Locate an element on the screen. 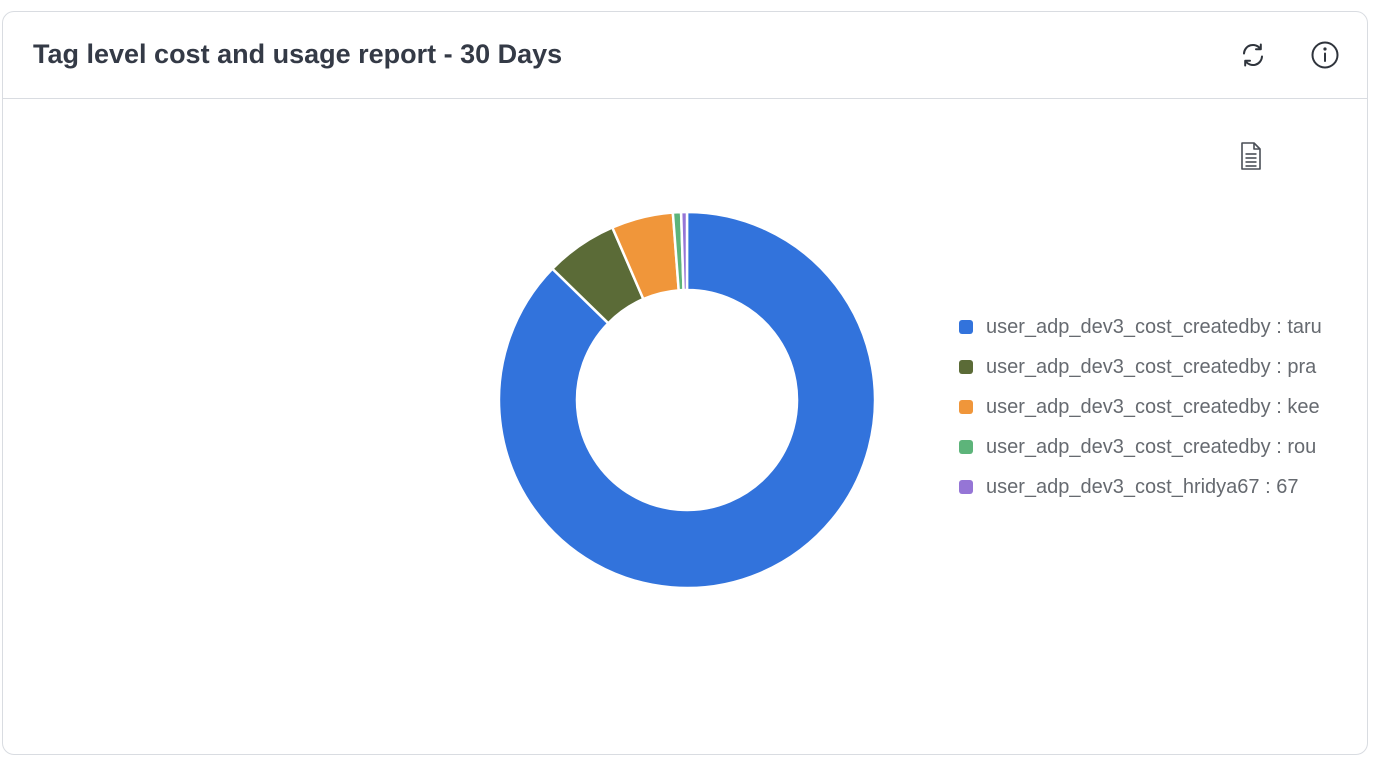 The image size is (1376, 758). refresh-icon is located at coordinates (1253, 55).